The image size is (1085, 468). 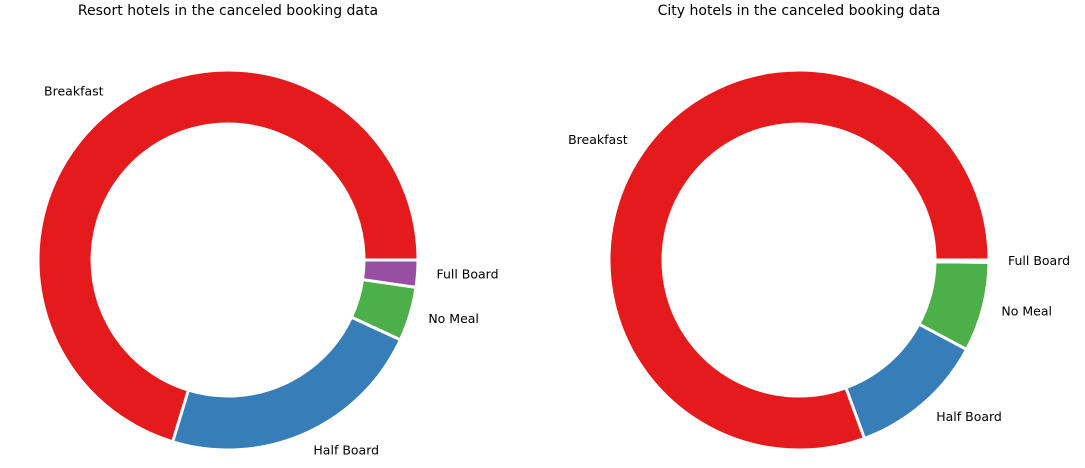 I want to click on chart-title: City hotels in the canceled booking data, so click(x=799, y=11).